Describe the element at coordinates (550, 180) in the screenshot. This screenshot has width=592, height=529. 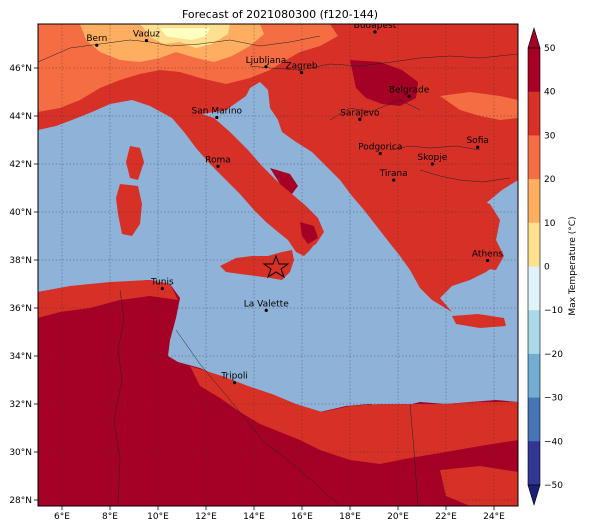
I see `colorbar-tick-label: 20` at that location.